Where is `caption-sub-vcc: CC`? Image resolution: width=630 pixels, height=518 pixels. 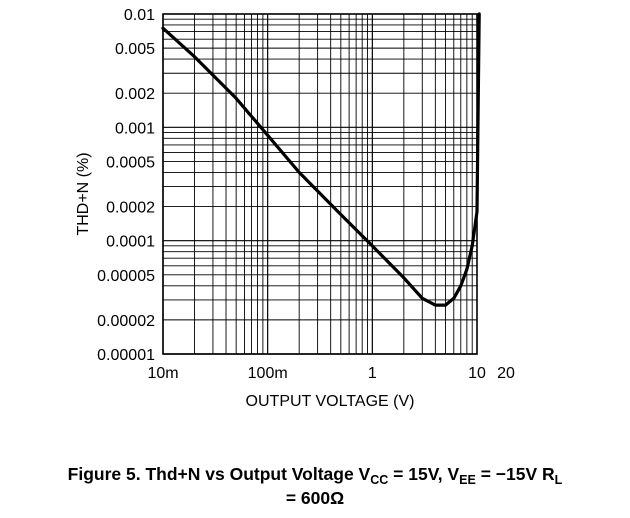 caption-sub-vcc: CC is located at coordinates (379, 480).